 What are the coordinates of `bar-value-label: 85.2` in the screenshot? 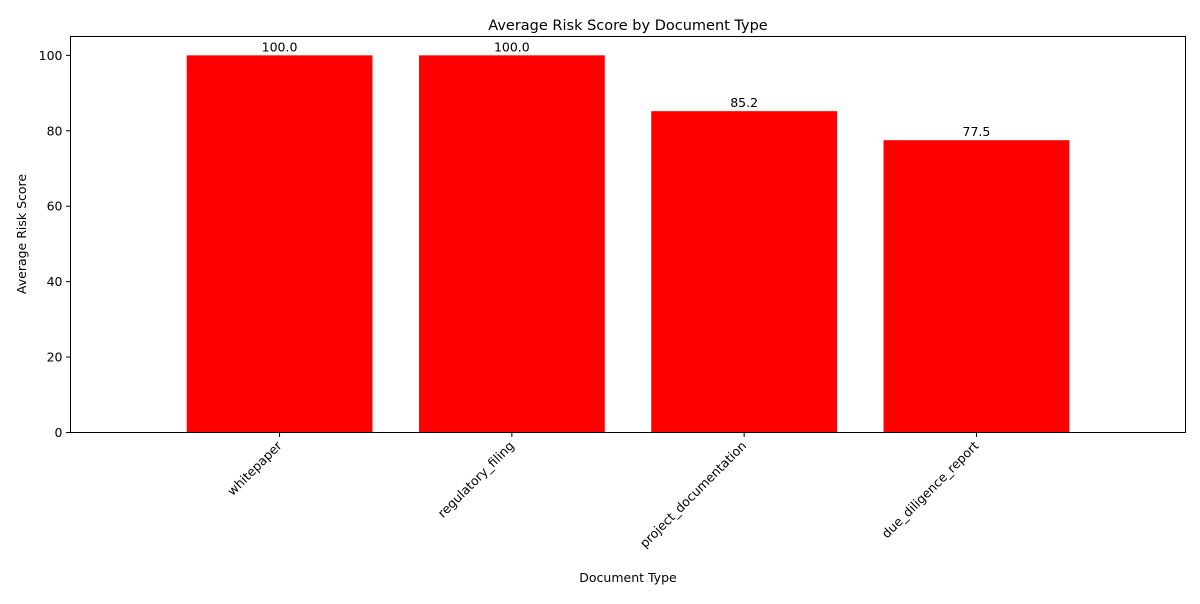 It's located at (744, 102).